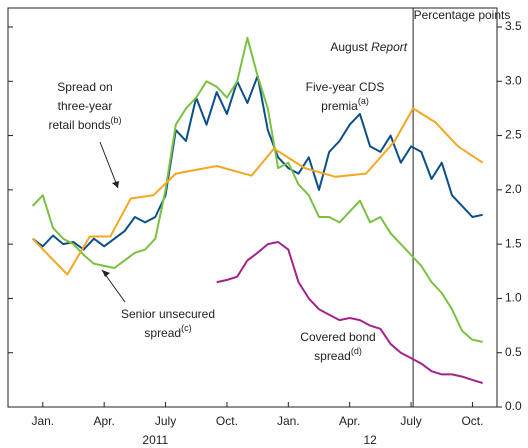 The width and height of the screenshot is (528, 448). What do you see at coordinates (363, 101) in the screenshot?
I see `series-label-footnote: (a)` at bounding box center [363, 101].